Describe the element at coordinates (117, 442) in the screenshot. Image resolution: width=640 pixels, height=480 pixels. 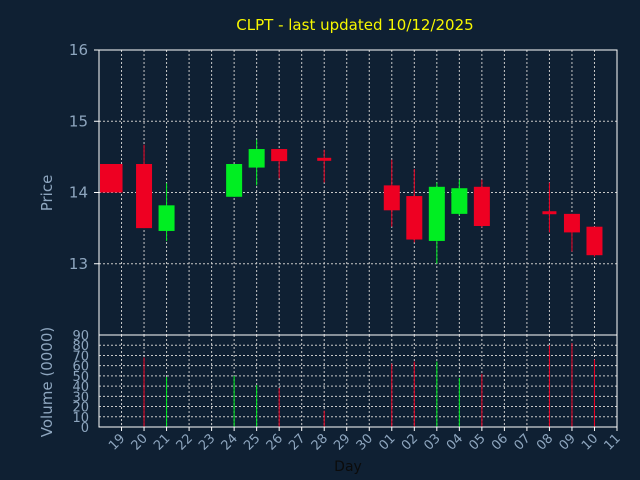
I see `x-tick-label: 19` at that location.